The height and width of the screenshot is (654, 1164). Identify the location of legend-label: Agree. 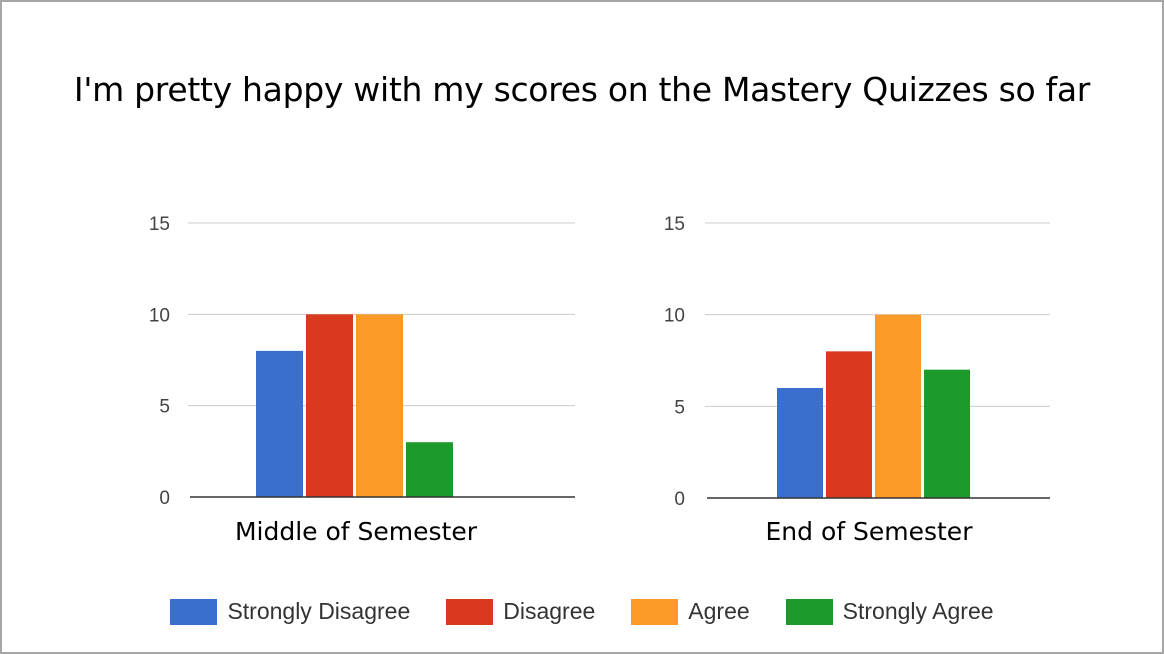
(719, 611).